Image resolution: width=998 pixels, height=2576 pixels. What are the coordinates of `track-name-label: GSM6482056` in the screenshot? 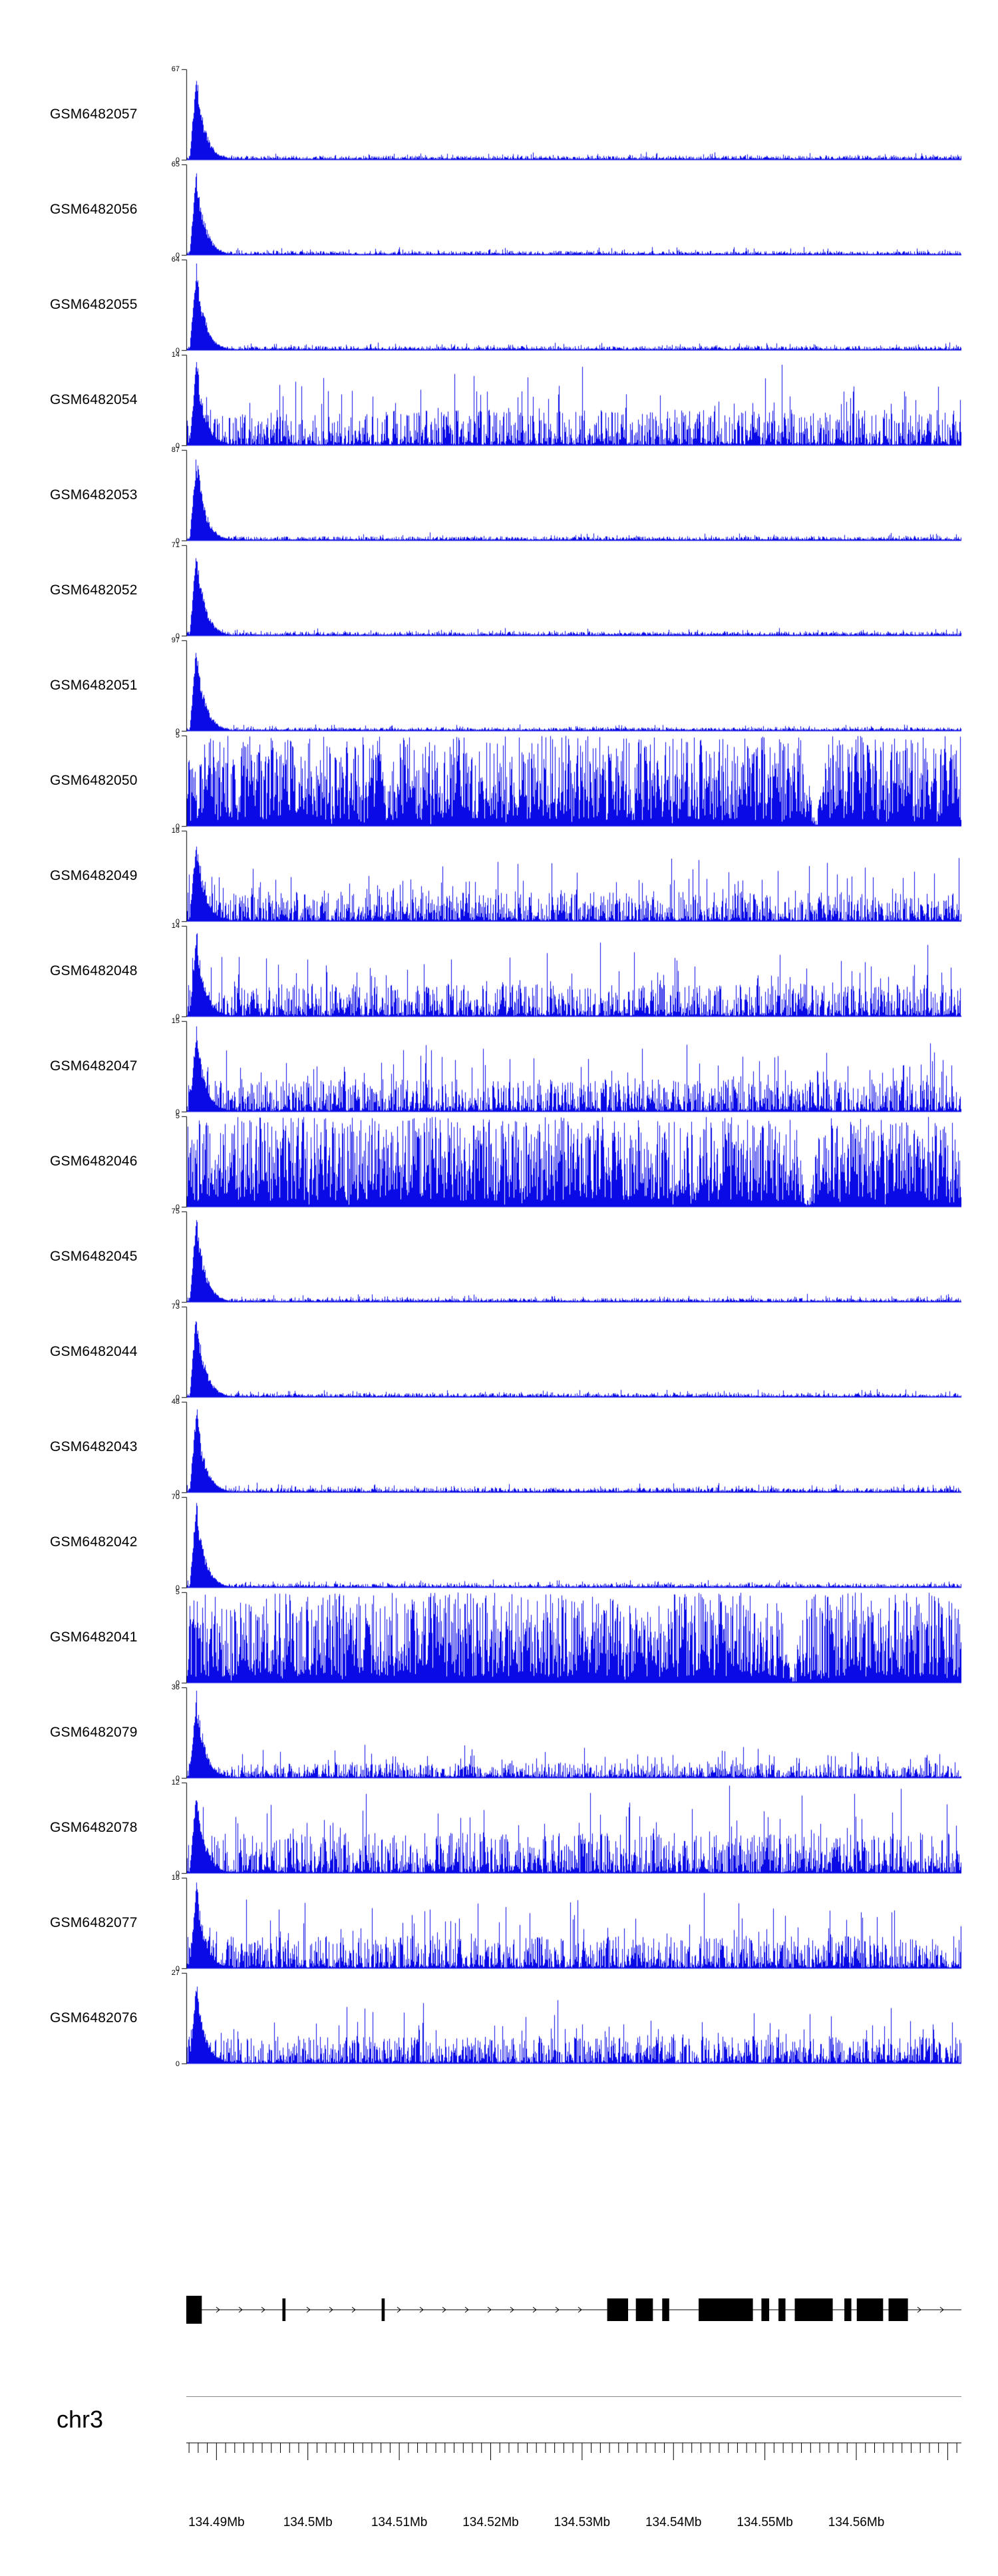 It's located at (94, 209).